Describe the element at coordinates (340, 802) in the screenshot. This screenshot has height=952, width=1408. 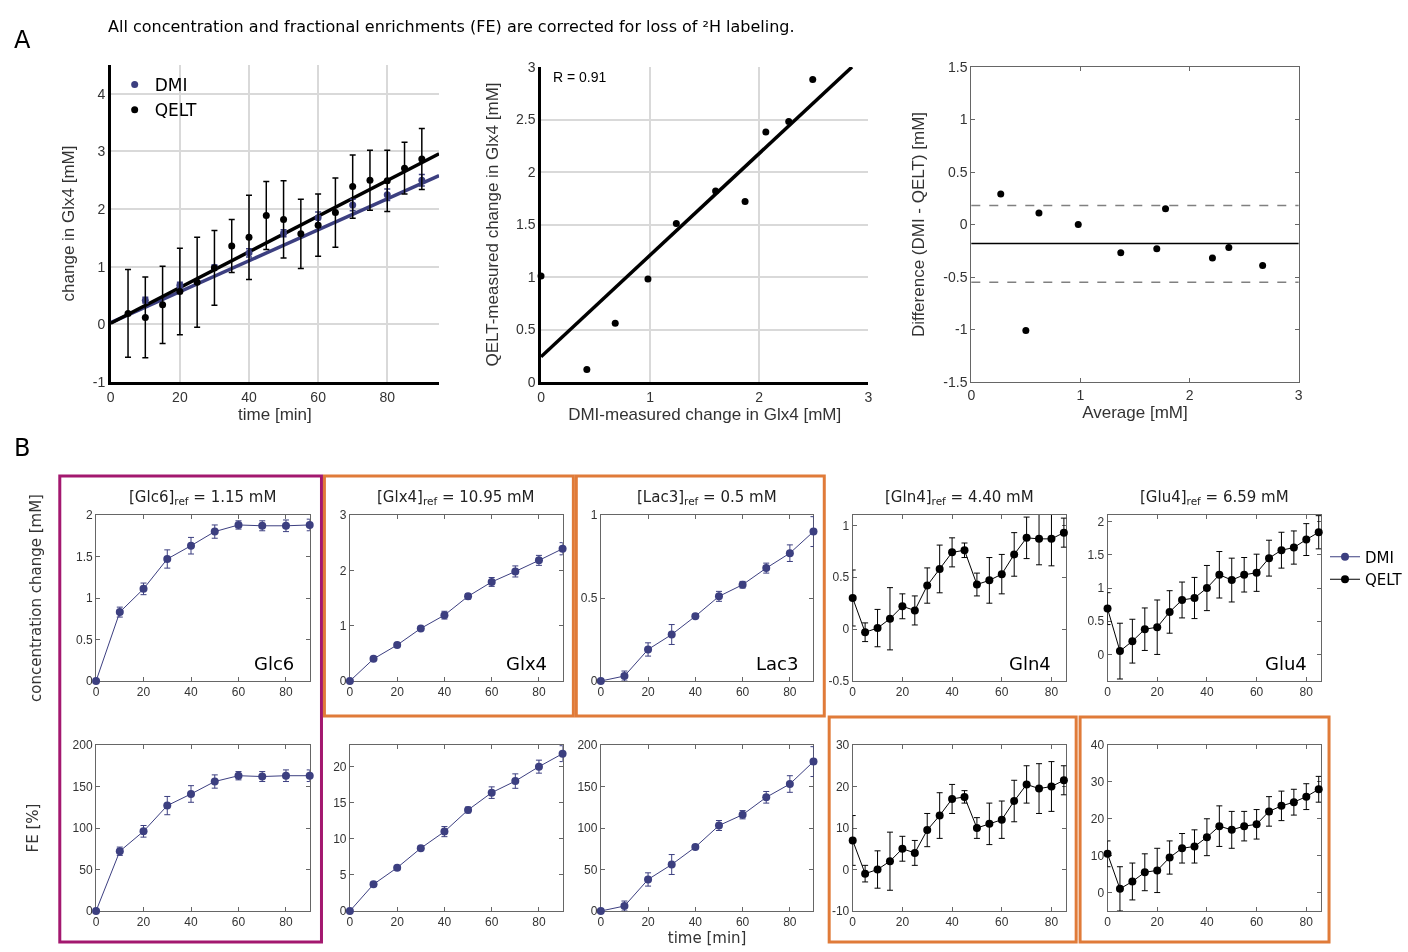
I see `y-tick-label: 15` at that location.